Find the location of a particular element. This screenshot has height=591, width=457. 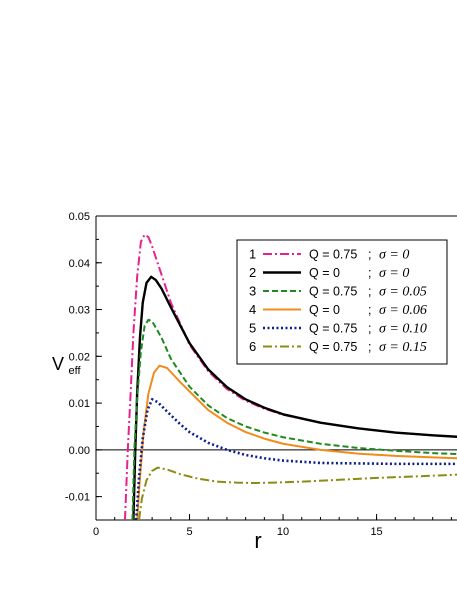

y-axis-title-subscript: eff is located at coordinates (74, 371).